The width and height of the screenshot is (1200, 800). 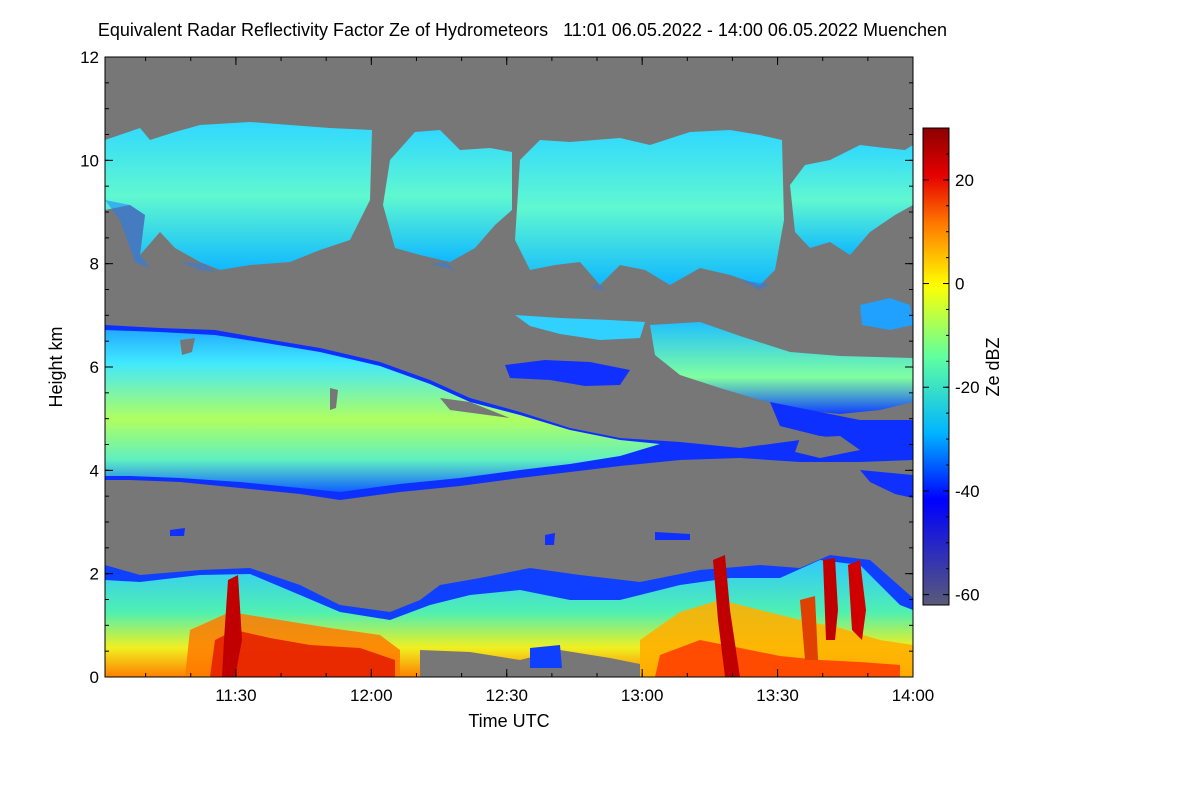 What do you see at coordinates (371, 695) in the screenshot?
I see `x-tick-label: 12:00` at bounding box center [371, 695].